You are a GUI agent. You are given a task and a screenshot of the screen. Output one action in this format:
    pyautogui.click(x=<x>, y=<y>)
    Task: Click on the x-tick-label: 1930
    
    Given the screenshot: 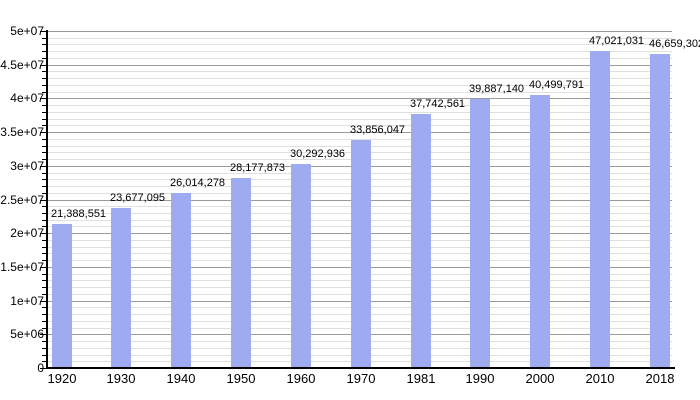 What is the action you would take?
    pyautogui.click(x=121, y=378)
    